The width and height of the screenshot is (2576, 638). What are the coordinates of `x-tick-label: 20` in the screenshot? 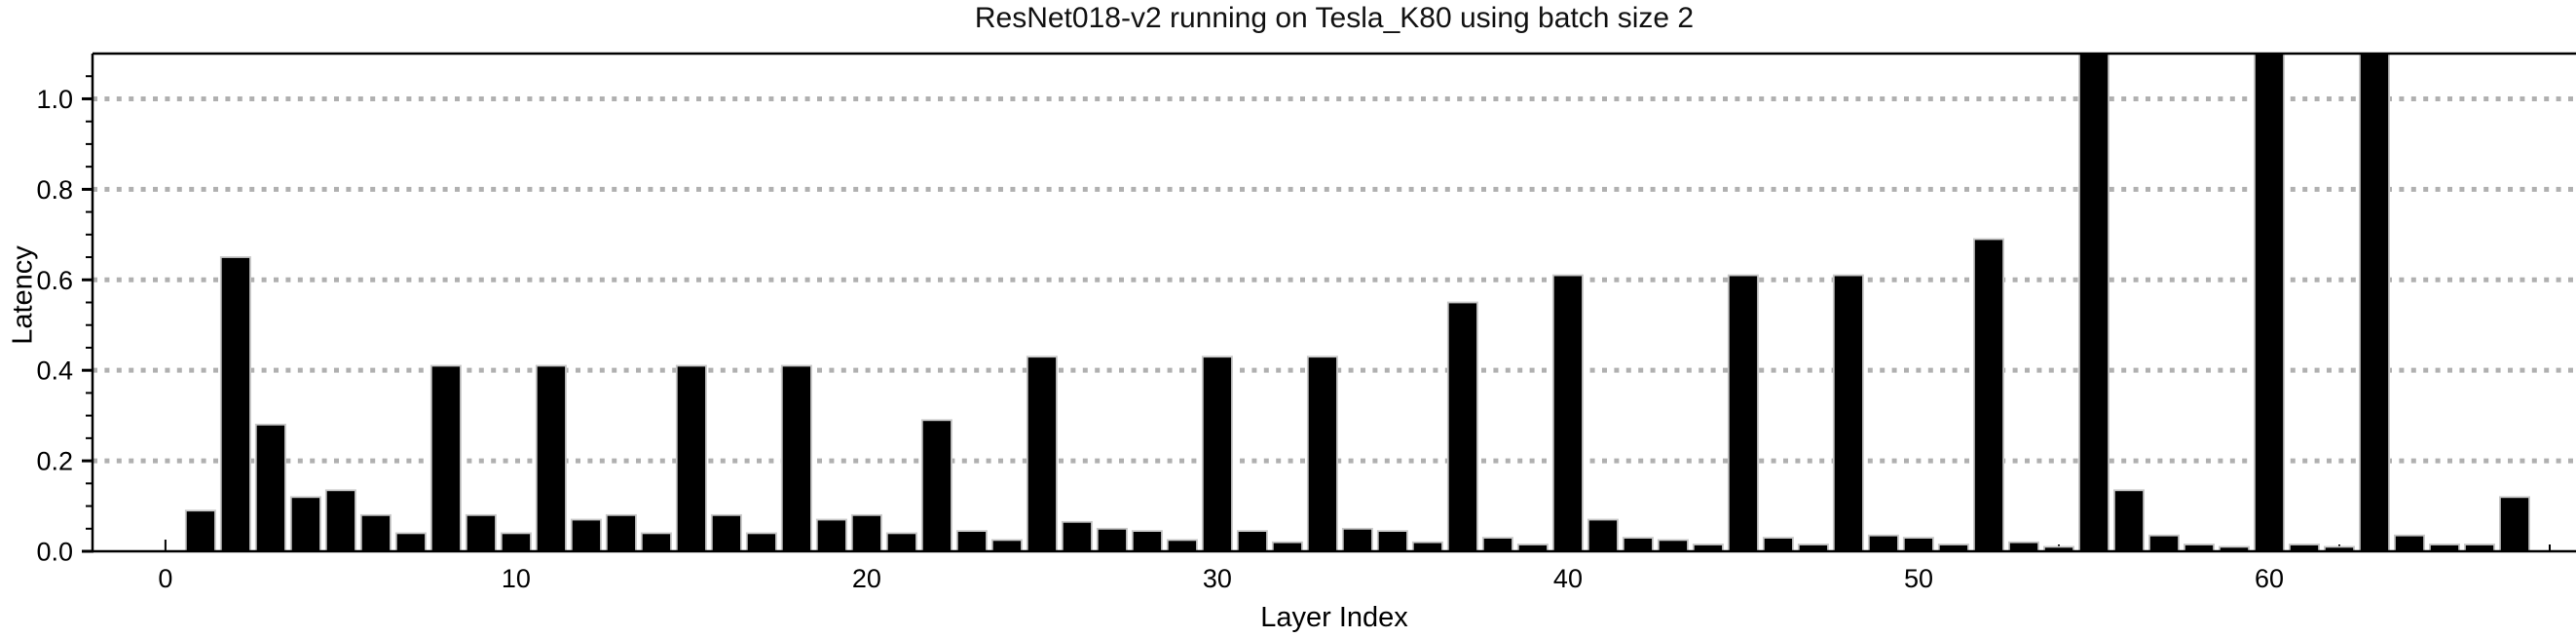 It's located at (866, 579).